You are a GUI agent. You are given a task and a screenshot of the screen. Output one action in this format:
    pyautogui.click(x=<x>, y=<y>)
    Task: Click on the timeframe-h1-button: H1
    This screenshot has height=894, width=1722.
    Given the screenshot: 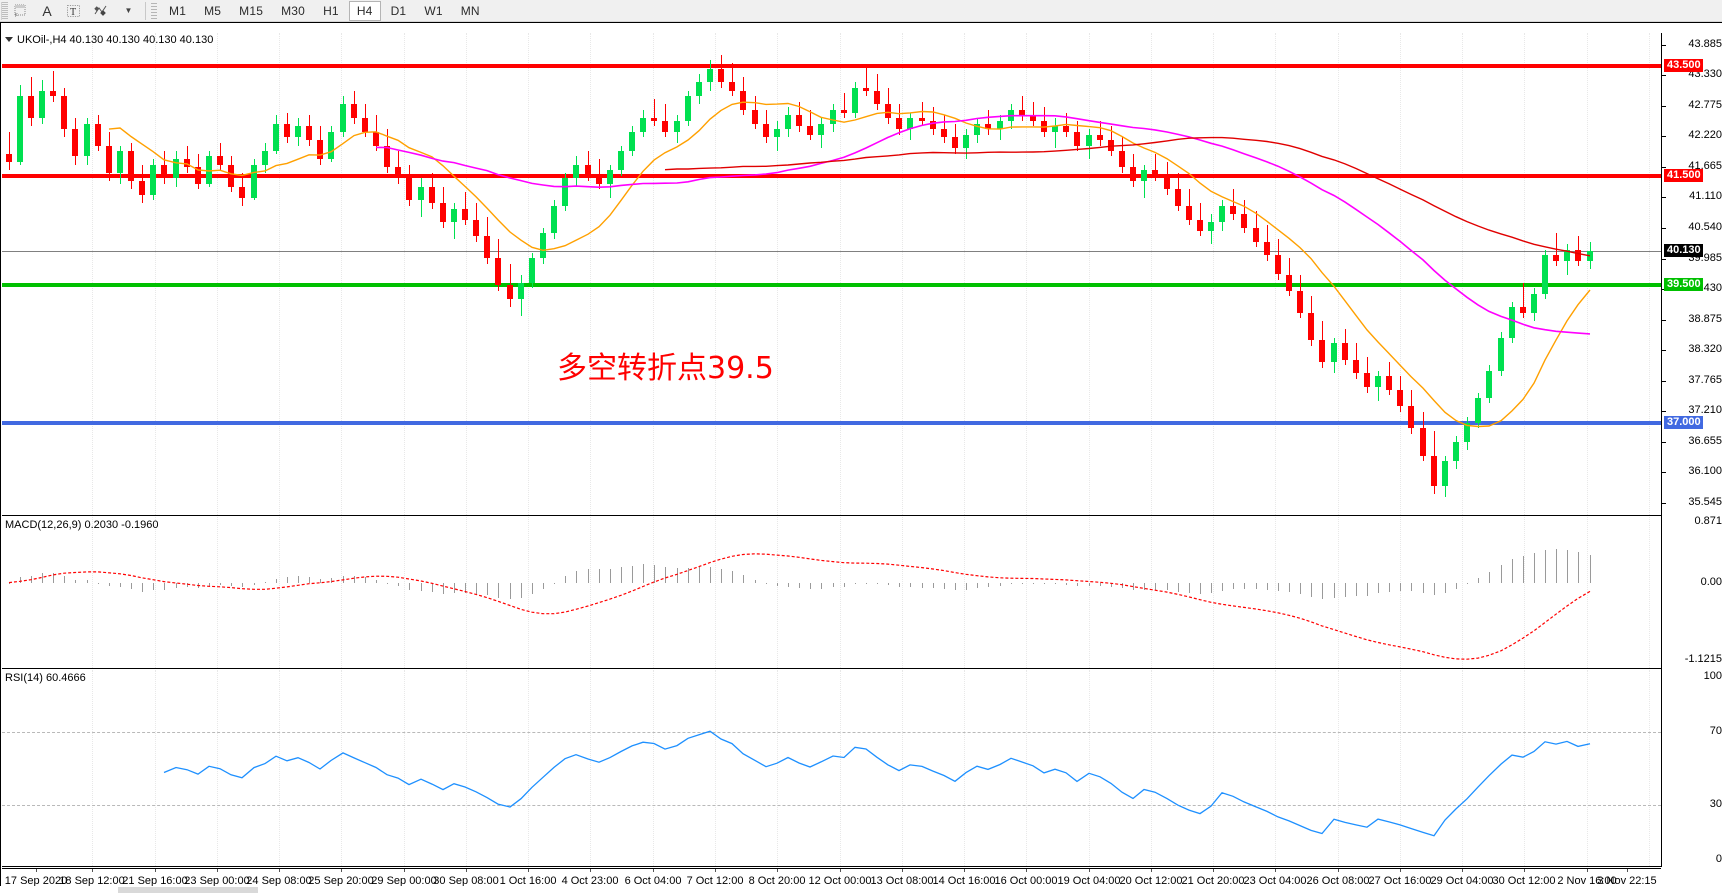 What is the action you would take?
    pyautogui.click(x=331, y=10)
    